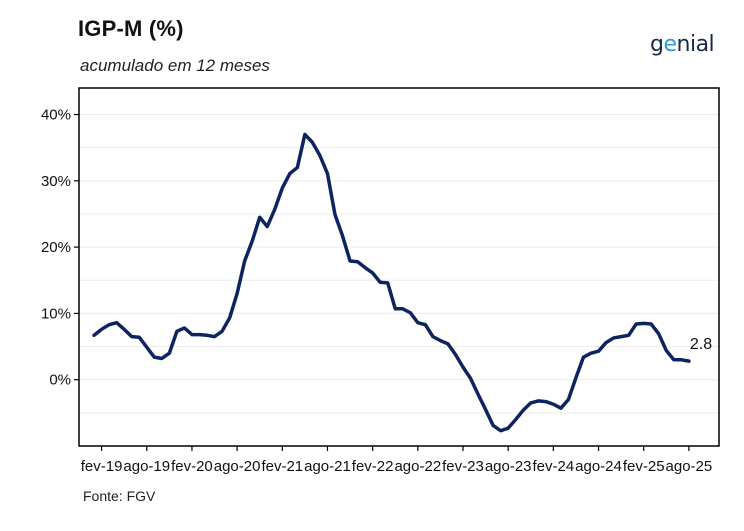 This screenshot has width=744, height=531. What do you see at coordinates (682, 44) in the screenshot?
I see `brand-logo: genial` at bounding box center [682, 44].